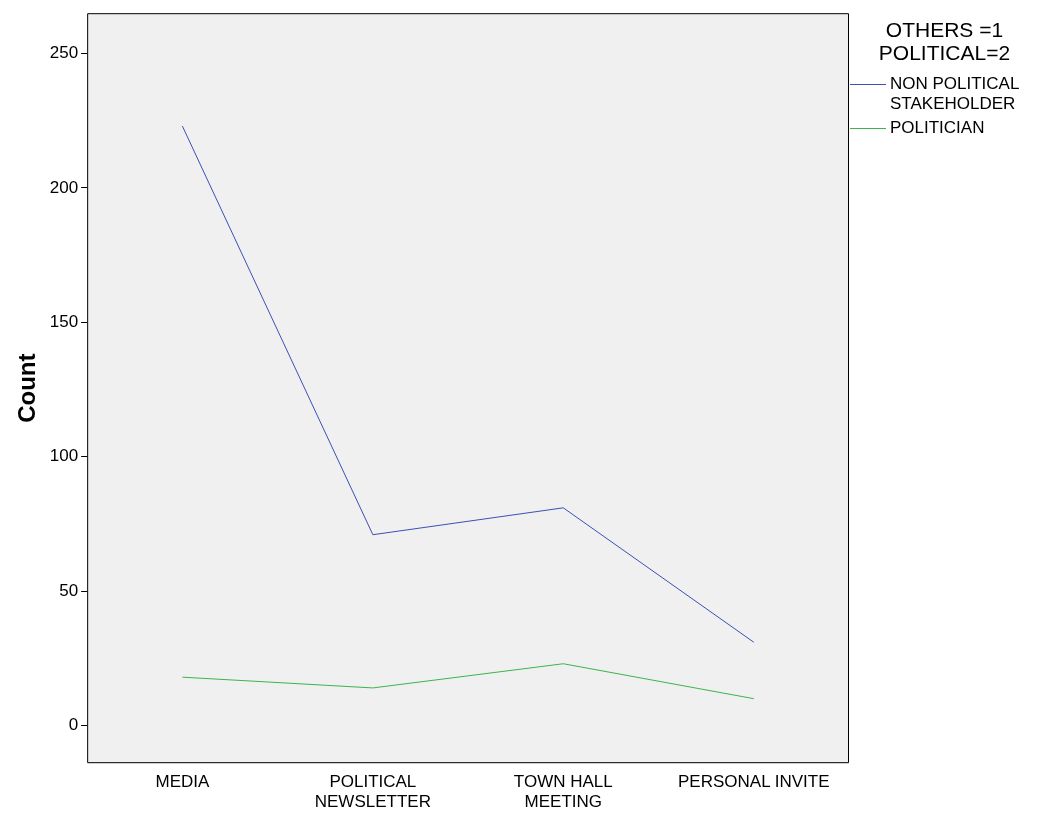 Image resolution: width=1039 pixels, height=824 pixels. Describe the element at coordinates (64, 322) in the screenshot. I see `y-tick-label: 150` at that location.